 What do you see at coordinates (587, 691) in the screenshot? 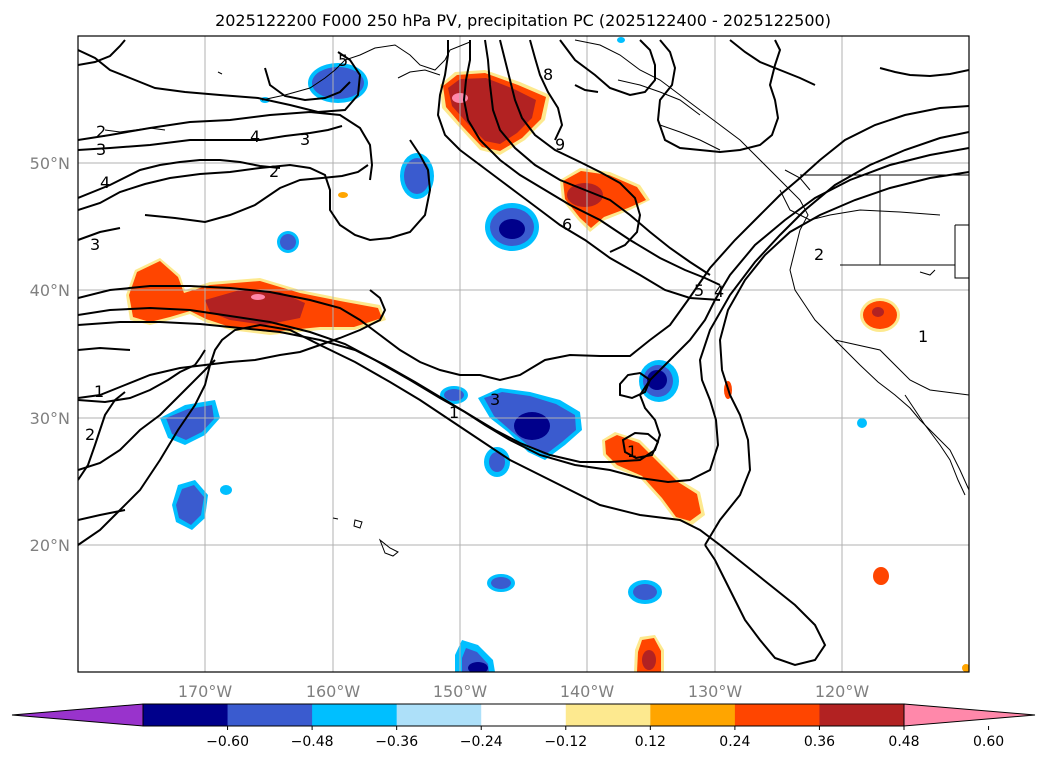
I see `lon-label-140w: 140°W` at bounding box center [587, 691].